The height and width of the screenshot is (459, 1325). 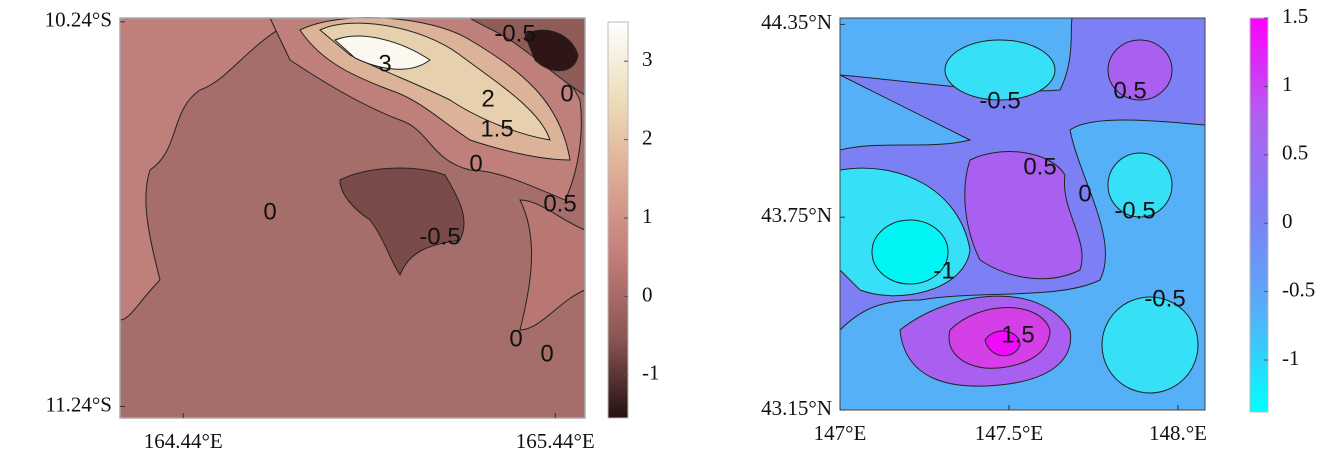 What do you see at coordinates (183, 441) in the screenshot?
I see `x-tick-label: 164.44°E` at bounding box center [183, 441].